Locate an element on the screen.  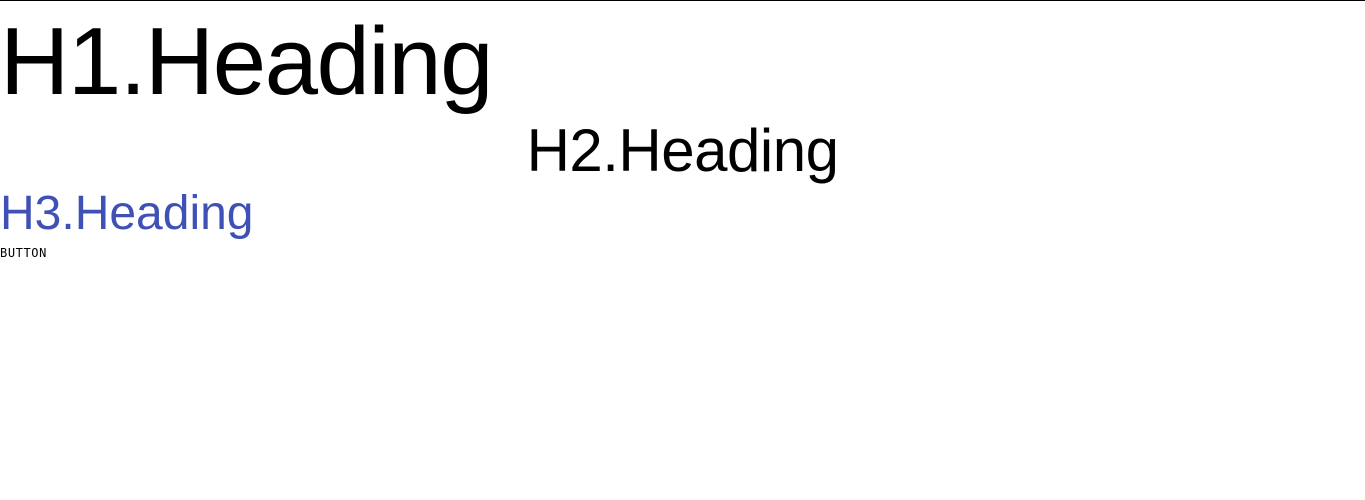
text-button: BUTTON is located at coordinates (23, 253).